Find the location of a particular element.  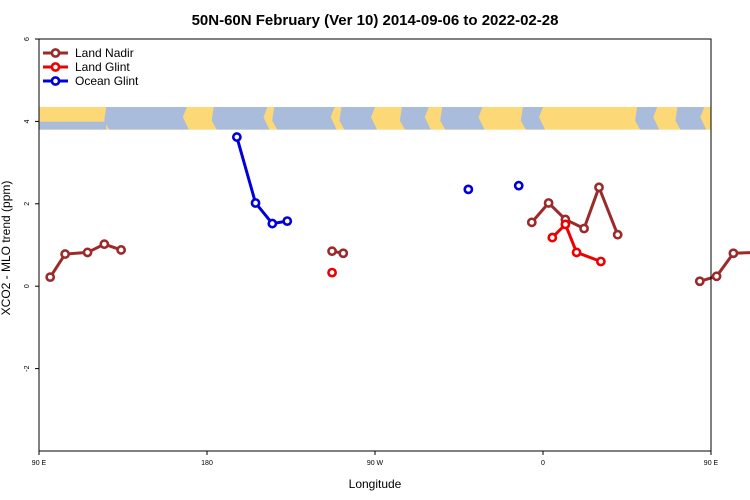

x-tick-label: 0 is located at coordinates (543, 463).